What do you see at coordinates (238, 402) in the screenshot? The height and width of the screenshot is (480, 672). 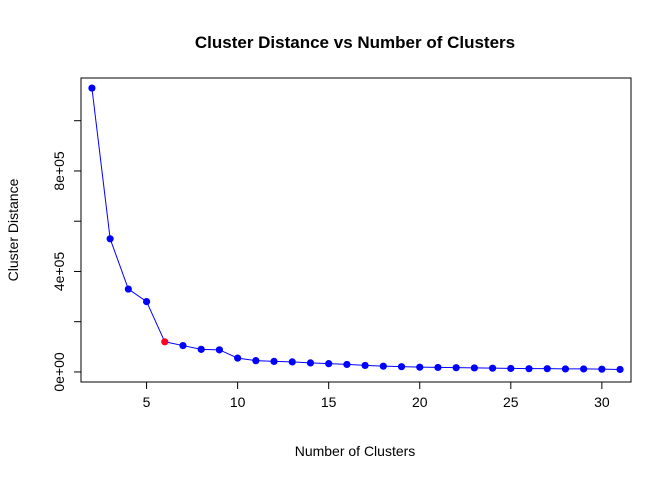 I see `x-tick-label: 10` at bounding box center [238, 402].